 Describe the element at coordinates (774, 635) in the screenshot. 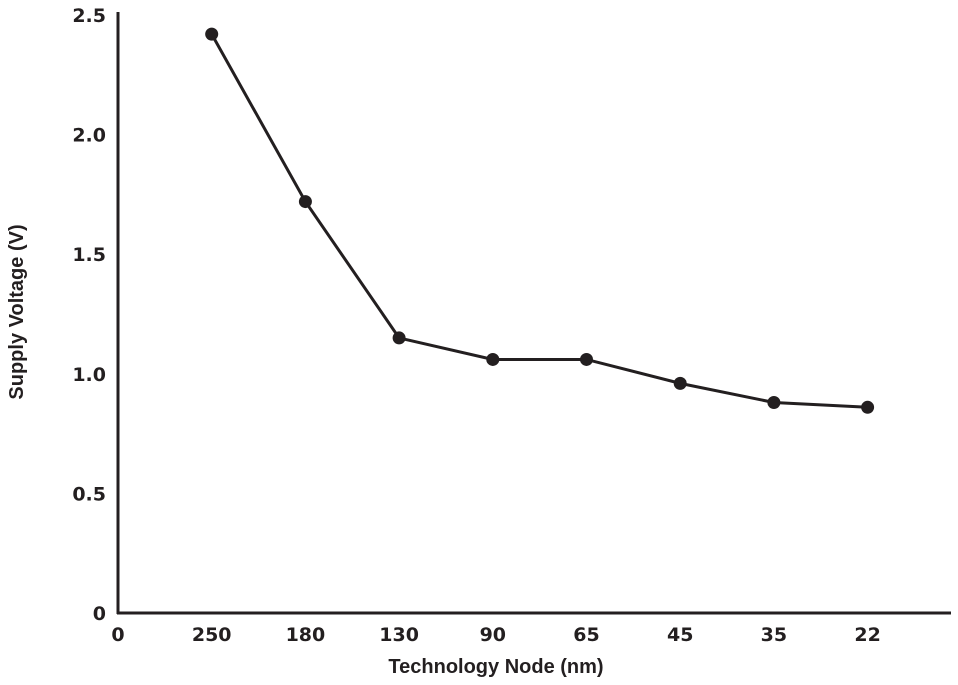

I see `x-tick-label: 35` at that location.